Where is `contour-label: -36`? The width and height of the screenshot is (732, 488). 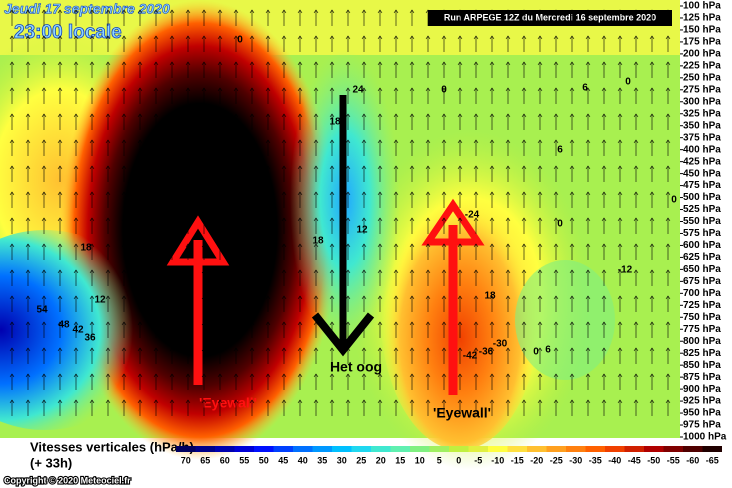
contour-label: -36 is located at coordinates (486, 352).